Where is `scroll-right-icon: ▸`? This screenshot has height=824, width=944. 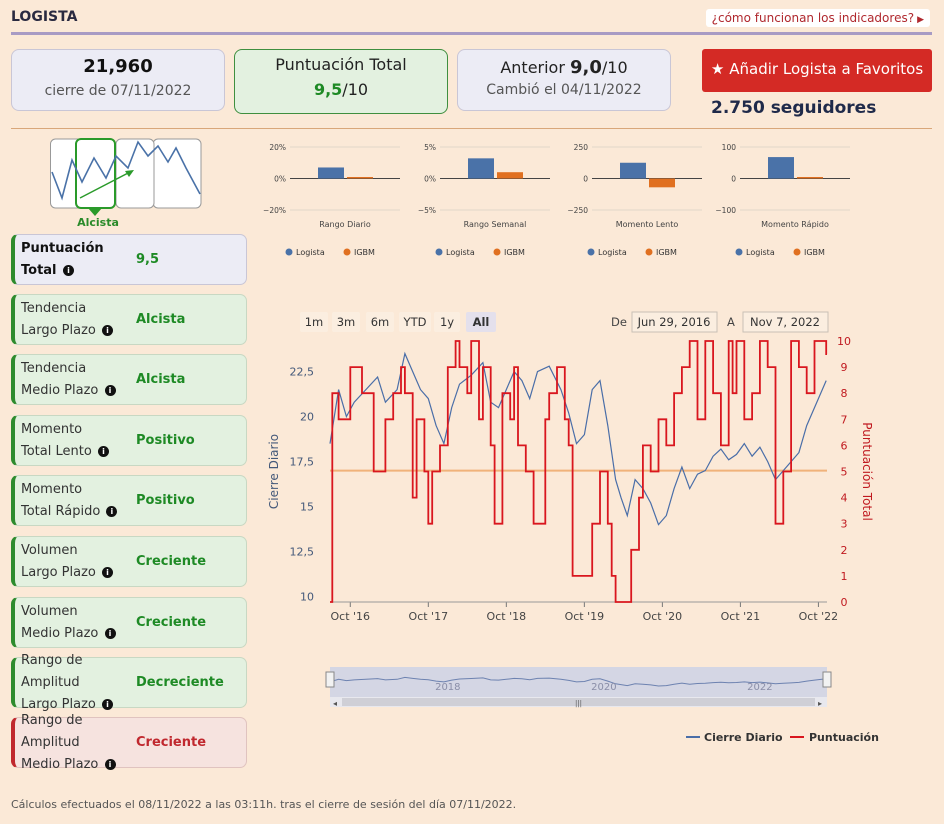
scroll-right-icon: ▸ is located at coordinates (820, 703).